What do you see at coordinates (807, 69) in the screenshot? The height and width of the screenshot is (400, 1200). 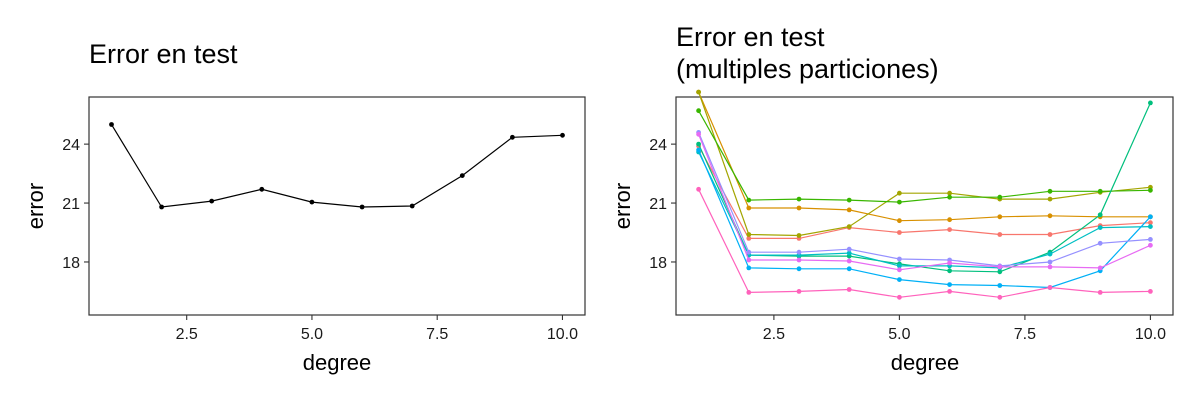 I see `chart-title-line-2: (multiples particiones)` at bounding box center [807, 69].